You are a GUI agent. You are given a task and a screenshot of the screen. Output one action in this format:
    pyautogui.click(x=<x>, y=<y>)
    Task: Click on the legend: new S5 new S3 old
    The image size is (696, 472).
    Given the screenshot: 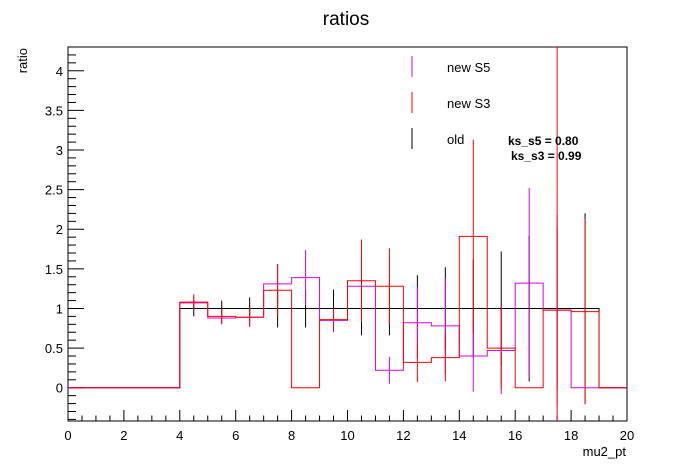 What is the action you would take?
    pyautogui.click(x=450, y=102)
    